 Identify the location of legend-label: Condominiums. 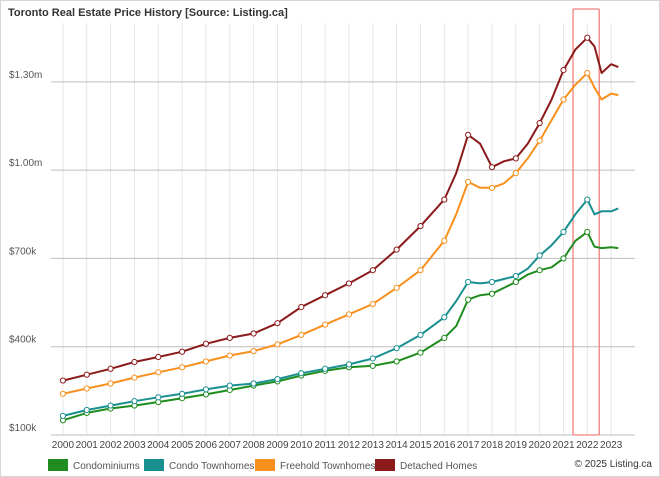
(106, 466).